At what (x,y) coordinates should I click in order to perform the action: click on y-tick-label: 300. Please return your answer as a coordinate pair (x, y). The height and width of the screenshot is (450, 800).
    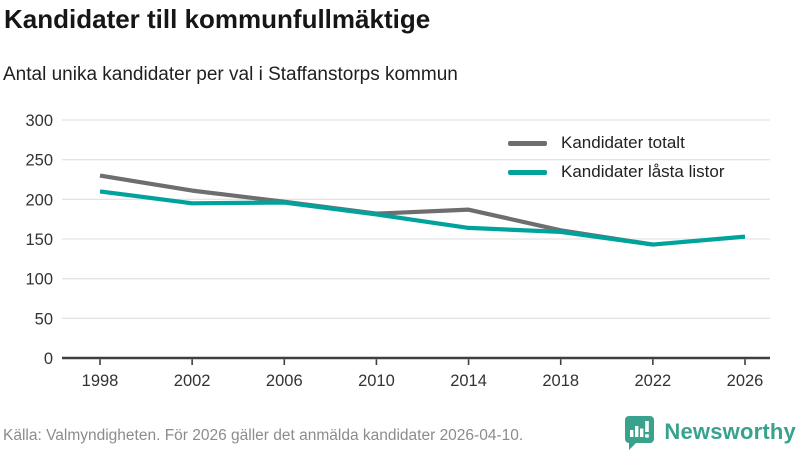
    Looking at the image, I should click on (39, 121).